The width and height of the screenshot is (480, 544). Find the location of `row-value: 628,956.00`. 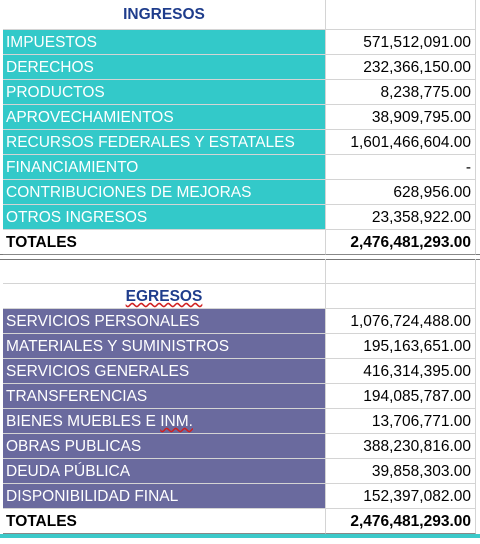

row-value: 628,956.00 is located at coordinates (401, 192).